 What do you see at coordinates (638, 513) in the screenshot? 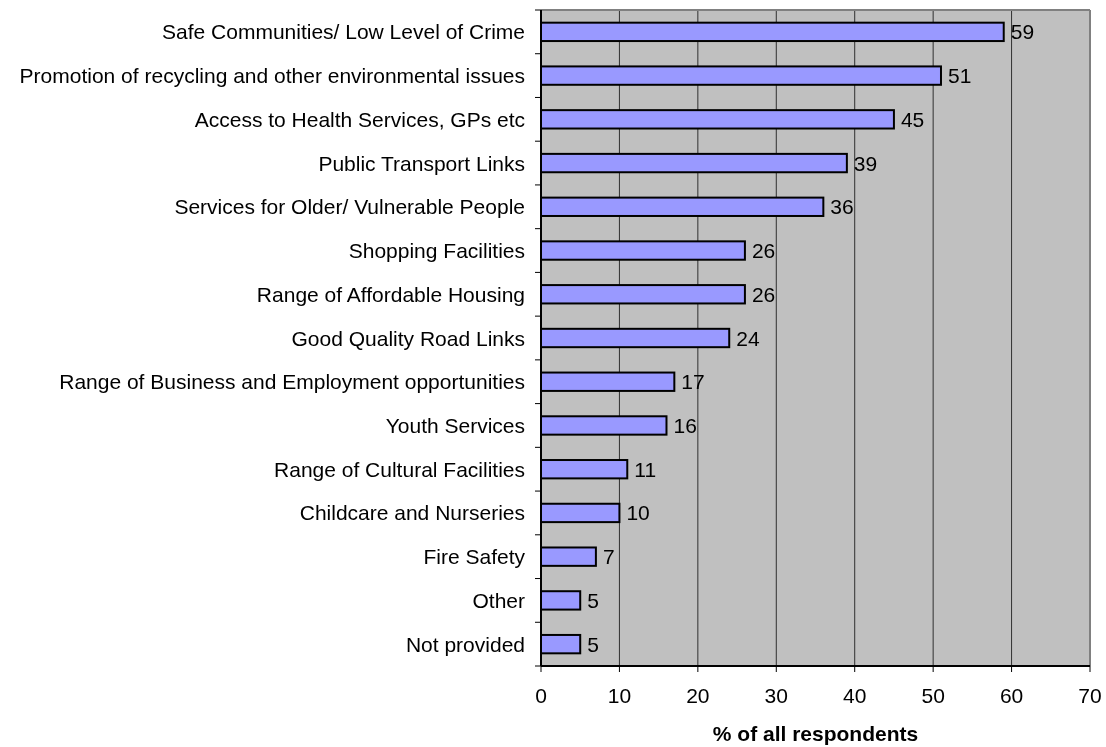
I see `data-label: 10` at bounding box center [638, 513].